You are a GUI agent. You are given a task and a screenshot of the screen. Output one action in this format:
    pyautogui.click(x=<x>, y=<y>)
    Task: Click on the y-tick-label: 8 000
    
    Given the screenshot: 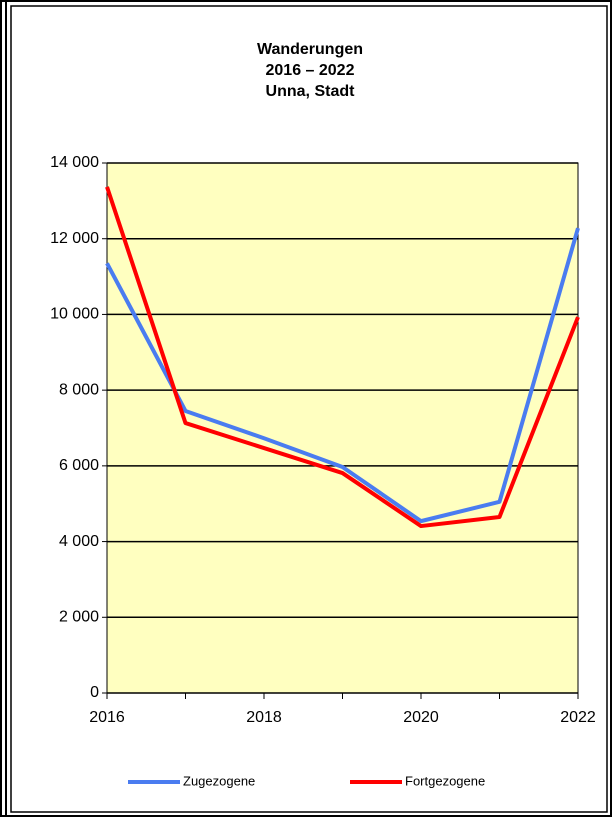 What is the action you would take?
    pyautogui.click(x=79, y=389)
    